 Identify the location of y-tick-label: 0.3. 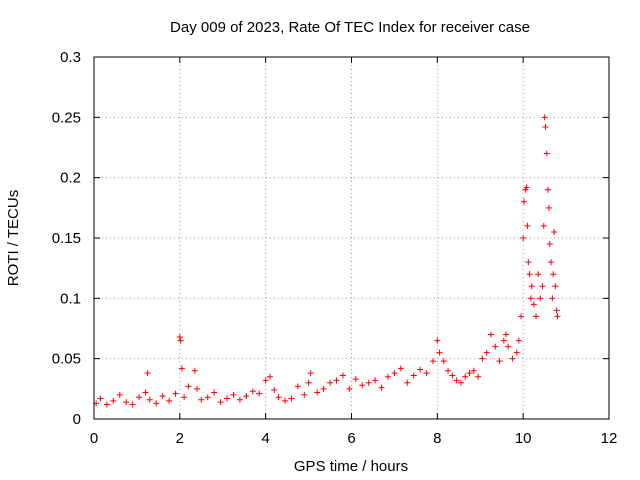
(70, 57).